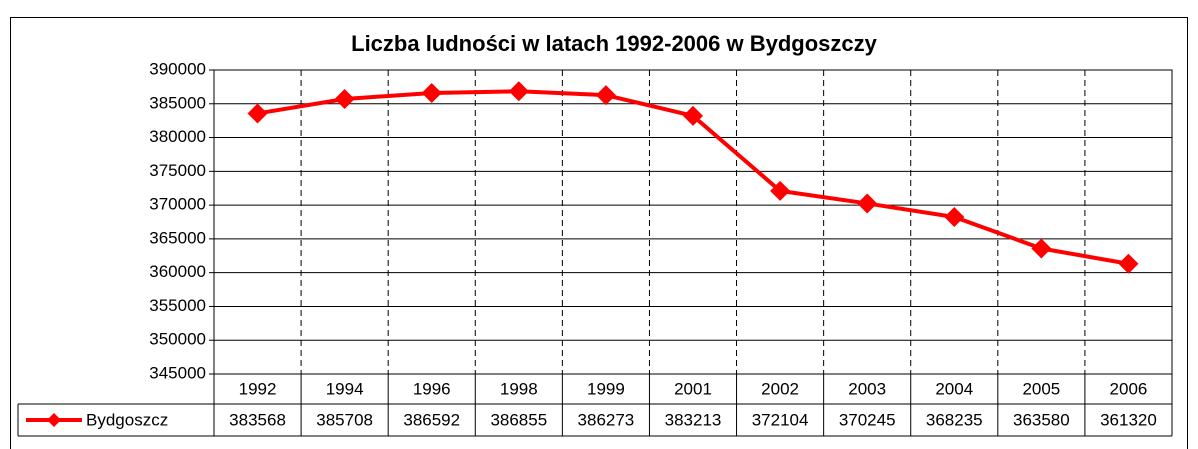 The image size is (1198, 449). I want to click on legend-label: Bydgoszcz, so click(127, 419).